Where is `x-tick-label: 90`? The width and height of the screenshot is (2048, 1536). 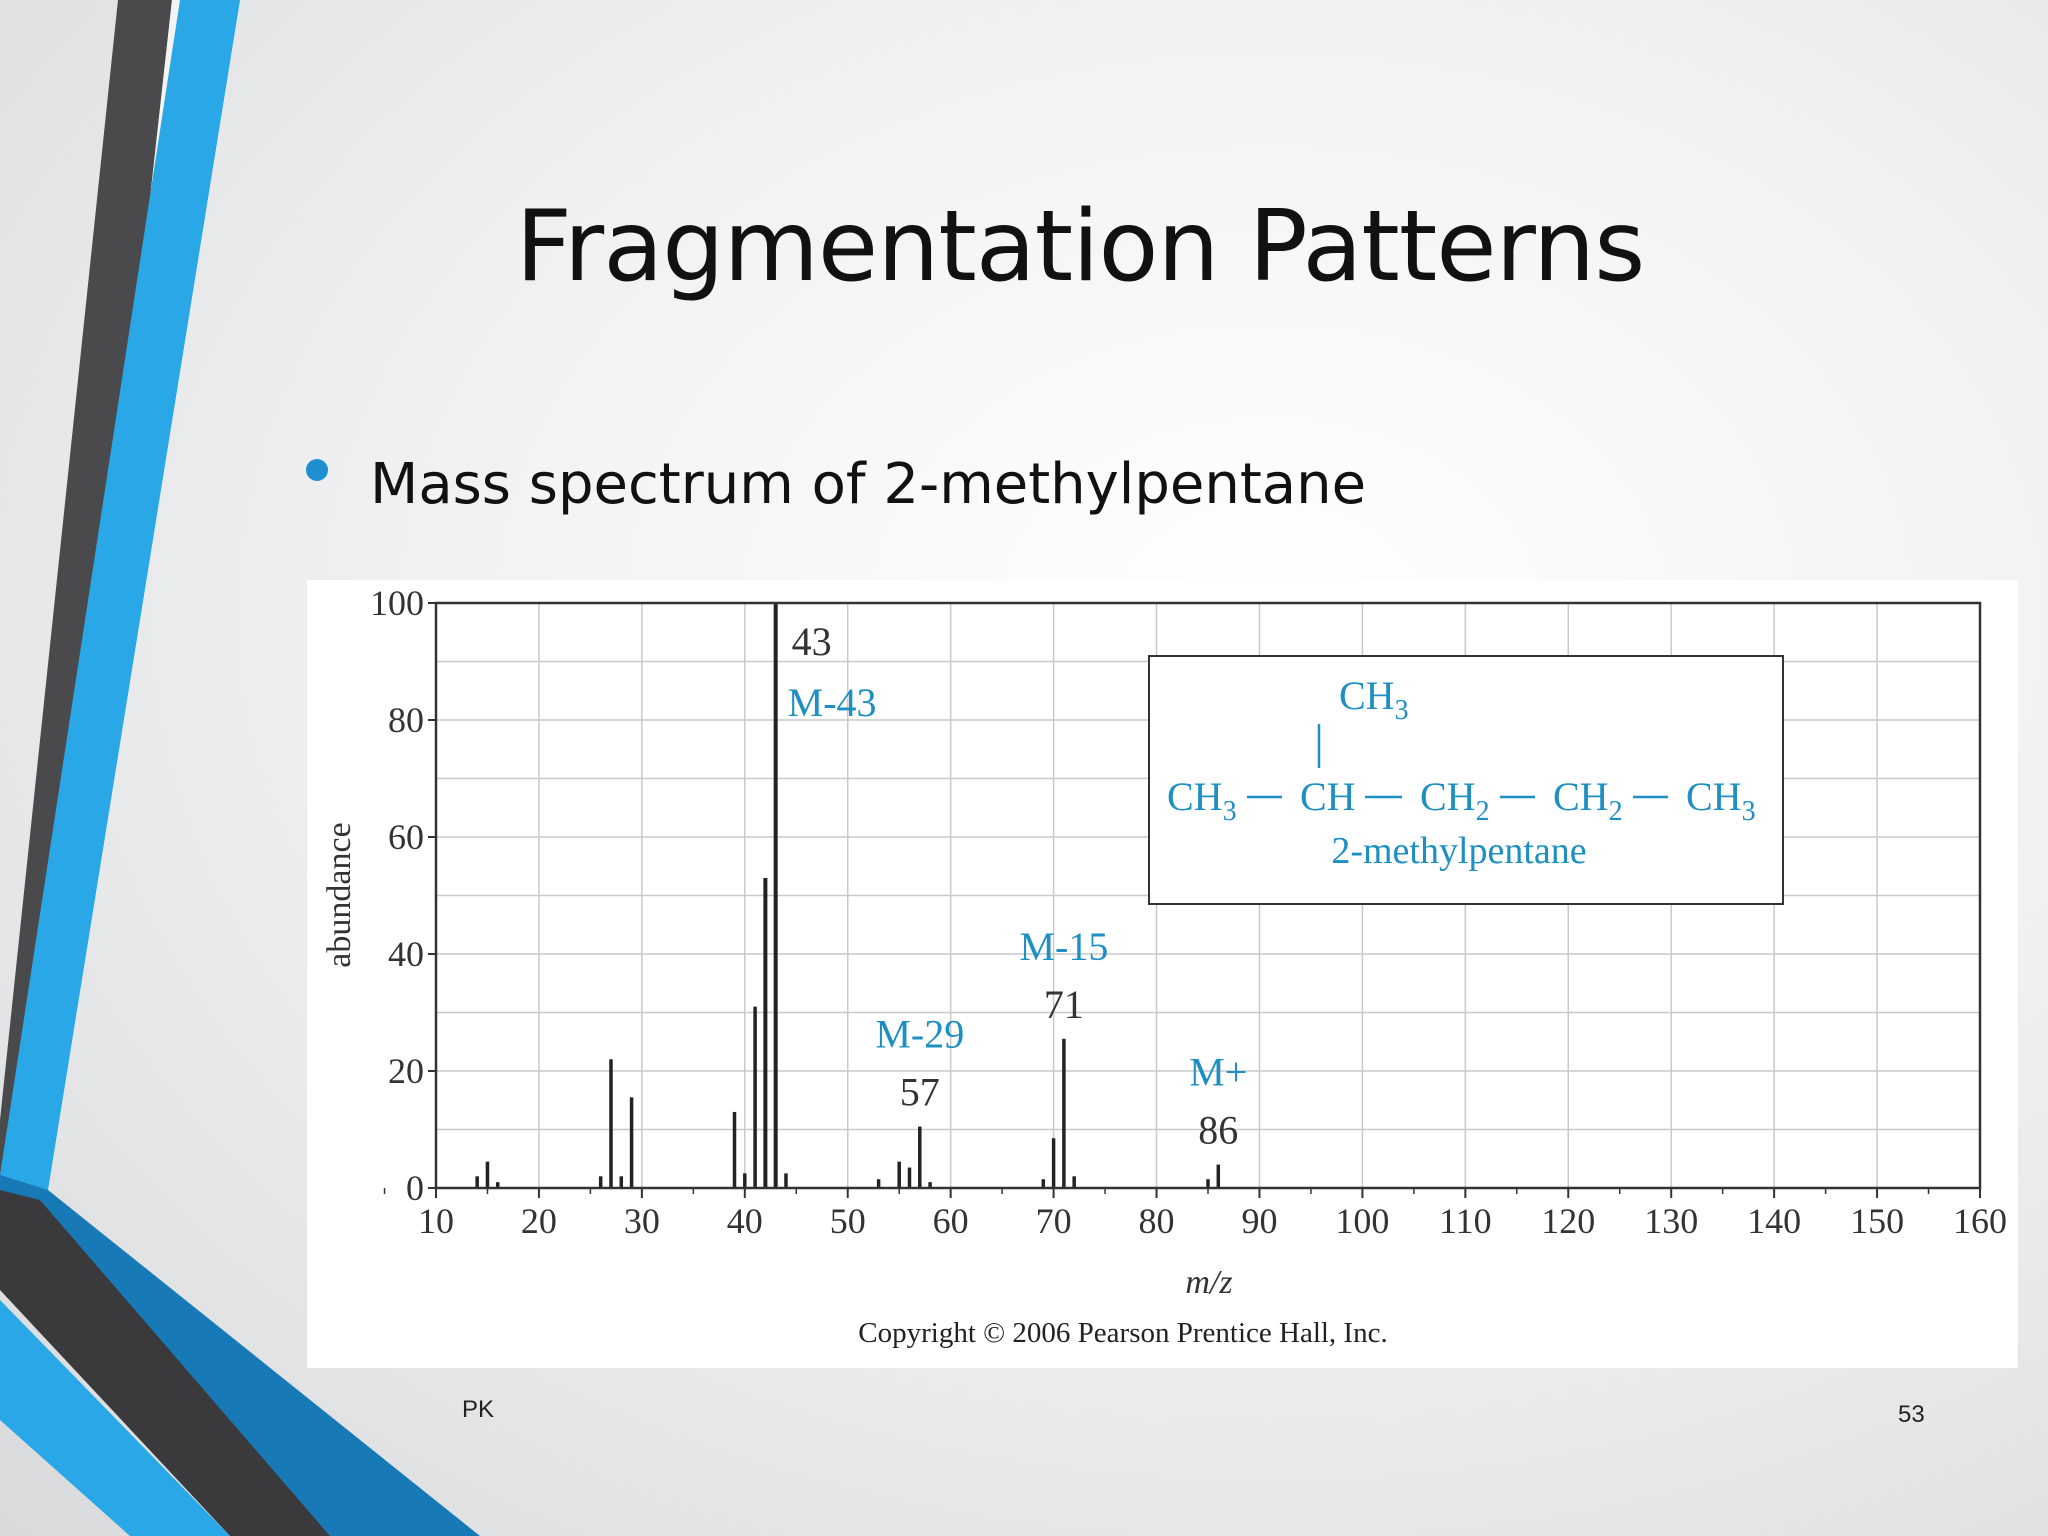 x-tick-label: 90 is located at coordinates (1259, 1221).